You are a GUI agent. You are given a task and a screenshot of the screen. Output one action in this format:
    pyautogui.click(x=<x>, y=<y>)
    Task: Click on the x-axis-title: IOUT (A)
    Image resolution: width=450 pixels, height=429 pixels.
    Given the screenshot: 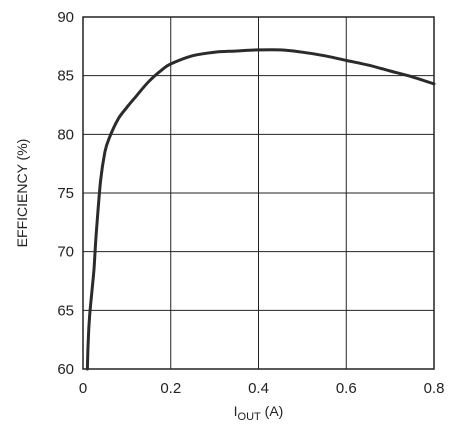 What is the action you would take?
    pyautogui.click(x=259, y=413)
    